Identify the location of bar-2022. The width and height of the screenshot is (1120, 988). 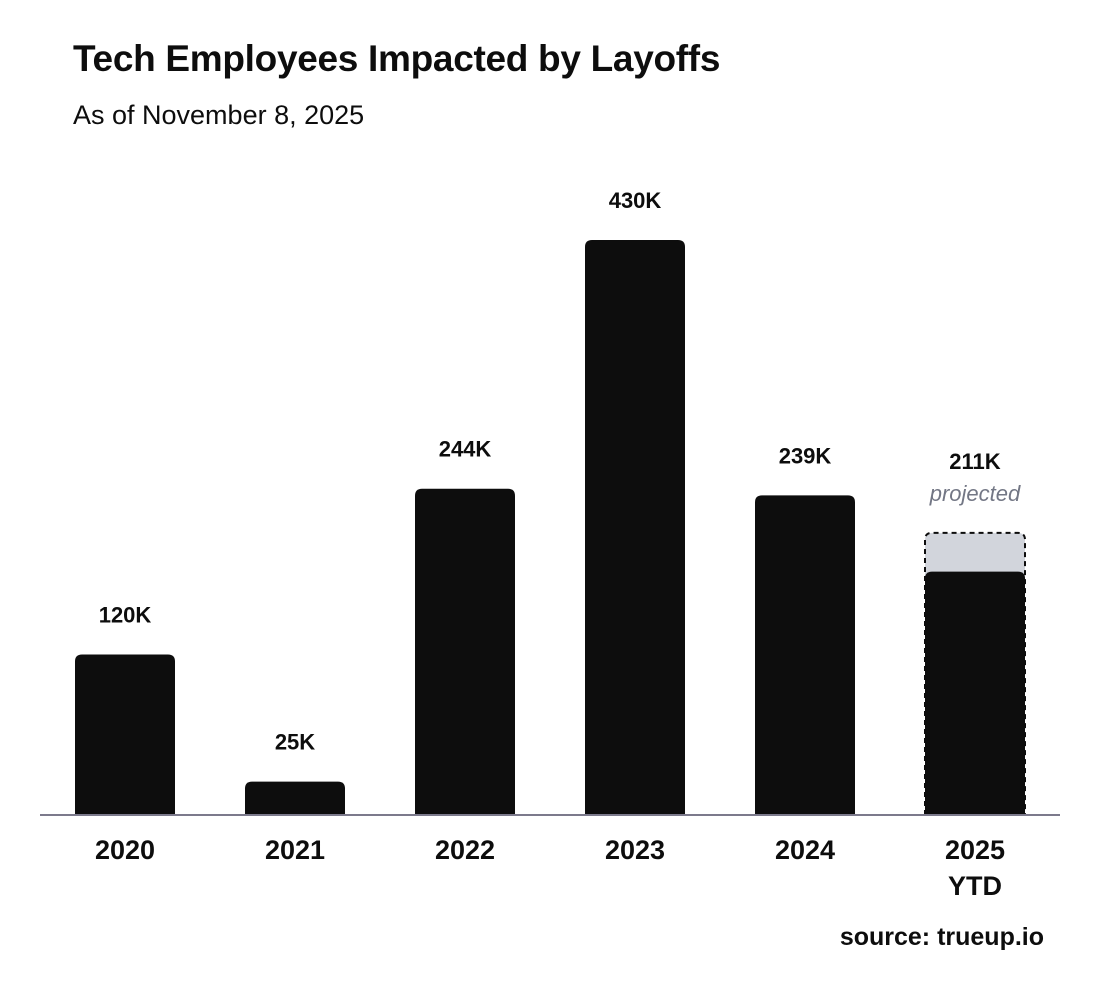
(465, 651).